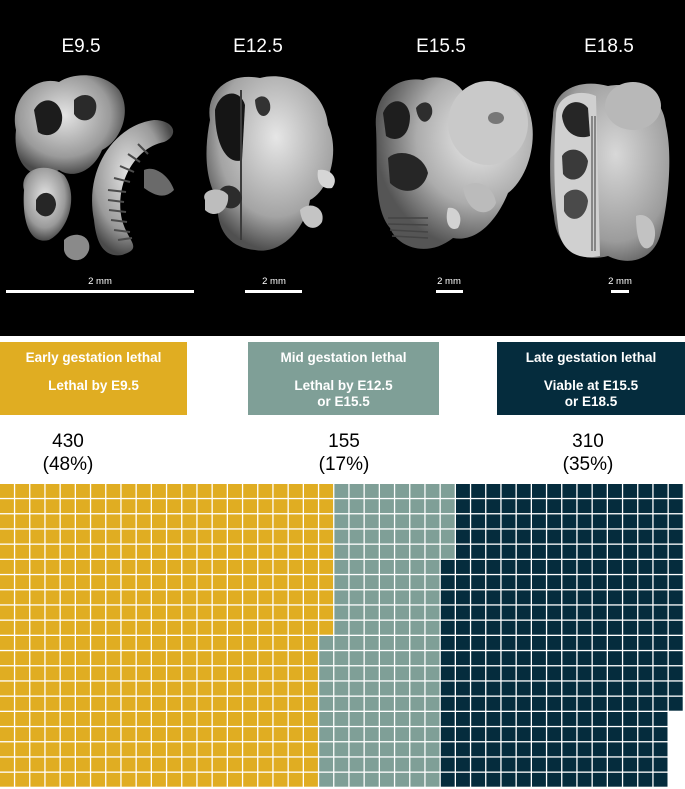 This screenshot has width=685, height=789. What do you see at coordinates (93, 385) in the screenshot?
I see `category-subtitle-early: Lethal by E9.5` at bounding box center [93, 385].